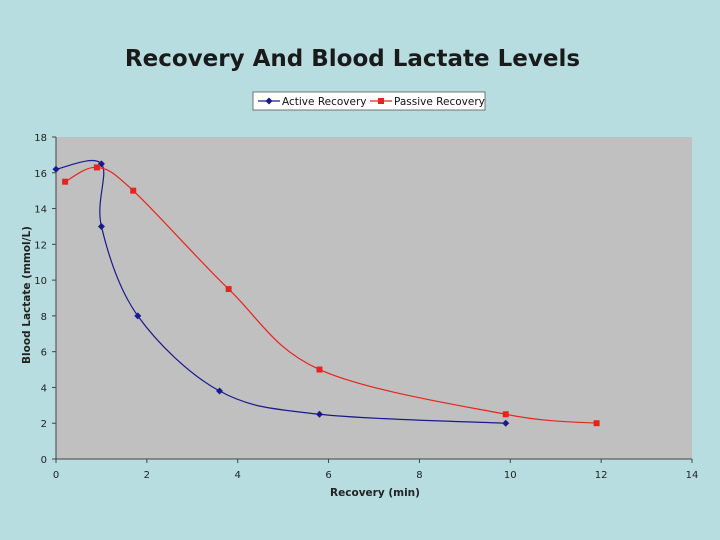 The width and height of the screenshot is (720, 540). Describe the element at coordinates (40, 245) in the screenshot. I see `y-tick-label: 12` at that location.